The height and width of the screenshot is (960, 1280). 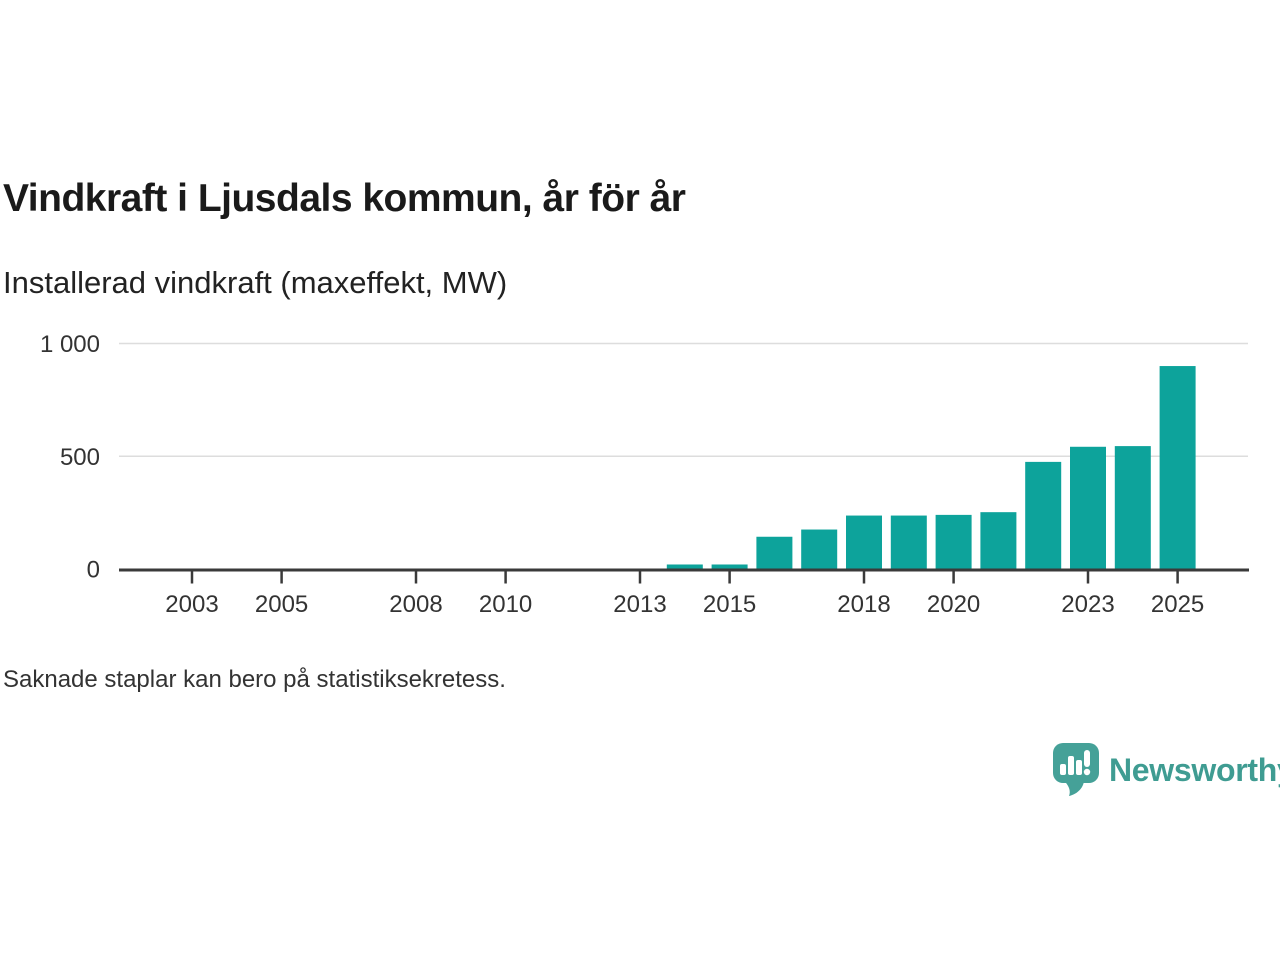 I want to click on bar-2024, so click(x=1132, y=507).